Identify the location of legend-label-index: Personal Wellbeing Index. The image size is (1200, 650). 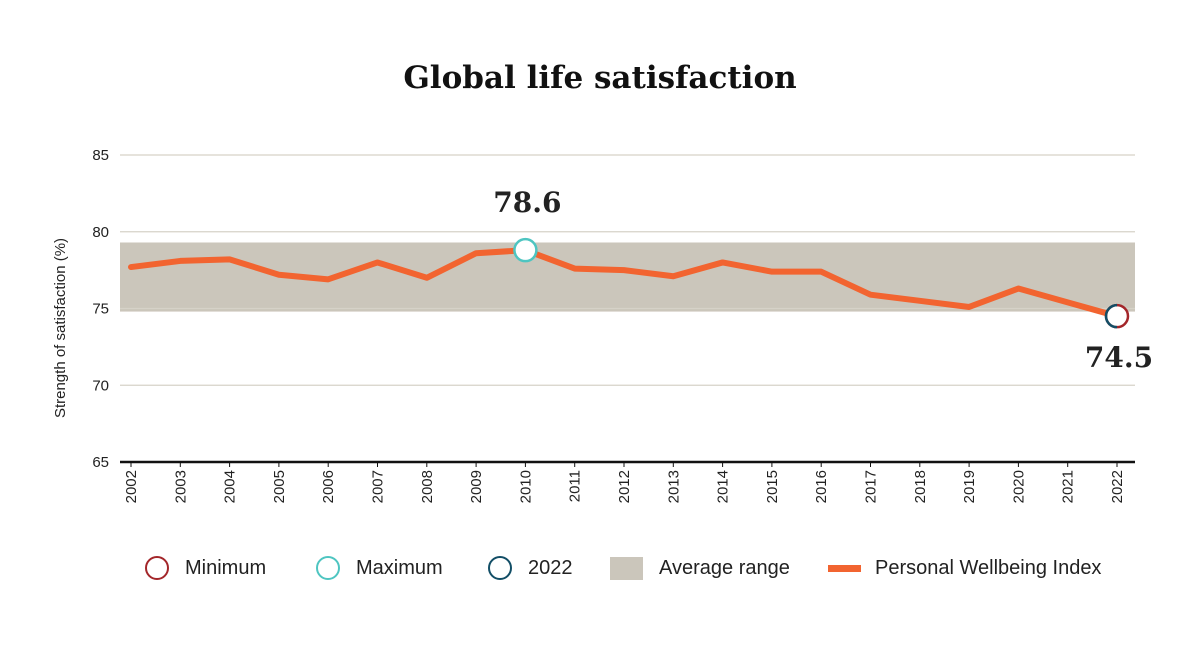
(988, 567).